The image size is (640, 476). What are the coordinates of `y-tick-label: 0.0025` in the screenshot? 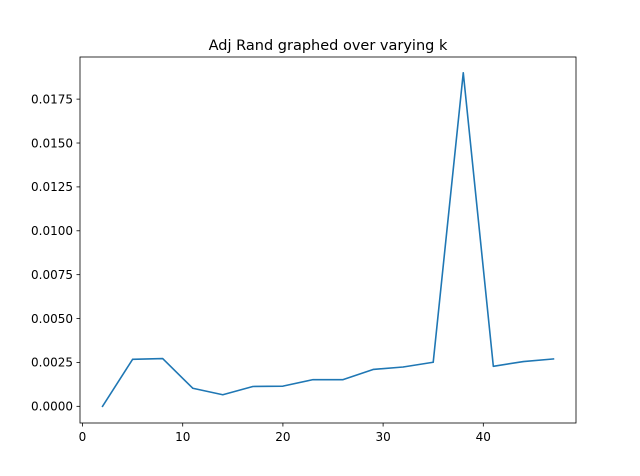 It's located at (52, 363).